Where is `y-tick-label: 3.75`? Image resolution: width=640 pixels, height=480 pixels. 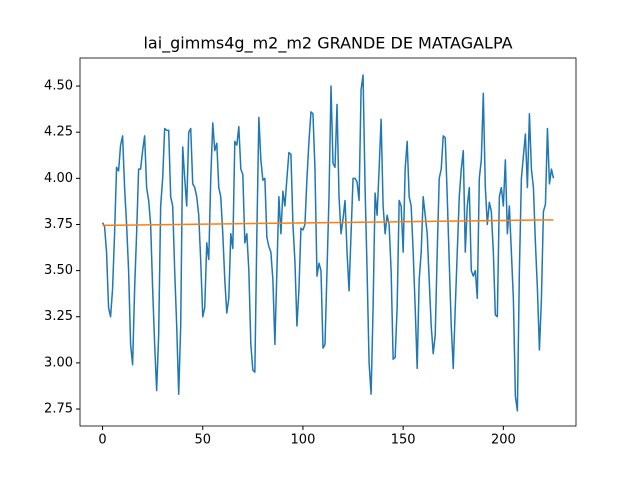 y-tick-label: 3.75 is located at coordinates (58, 224).